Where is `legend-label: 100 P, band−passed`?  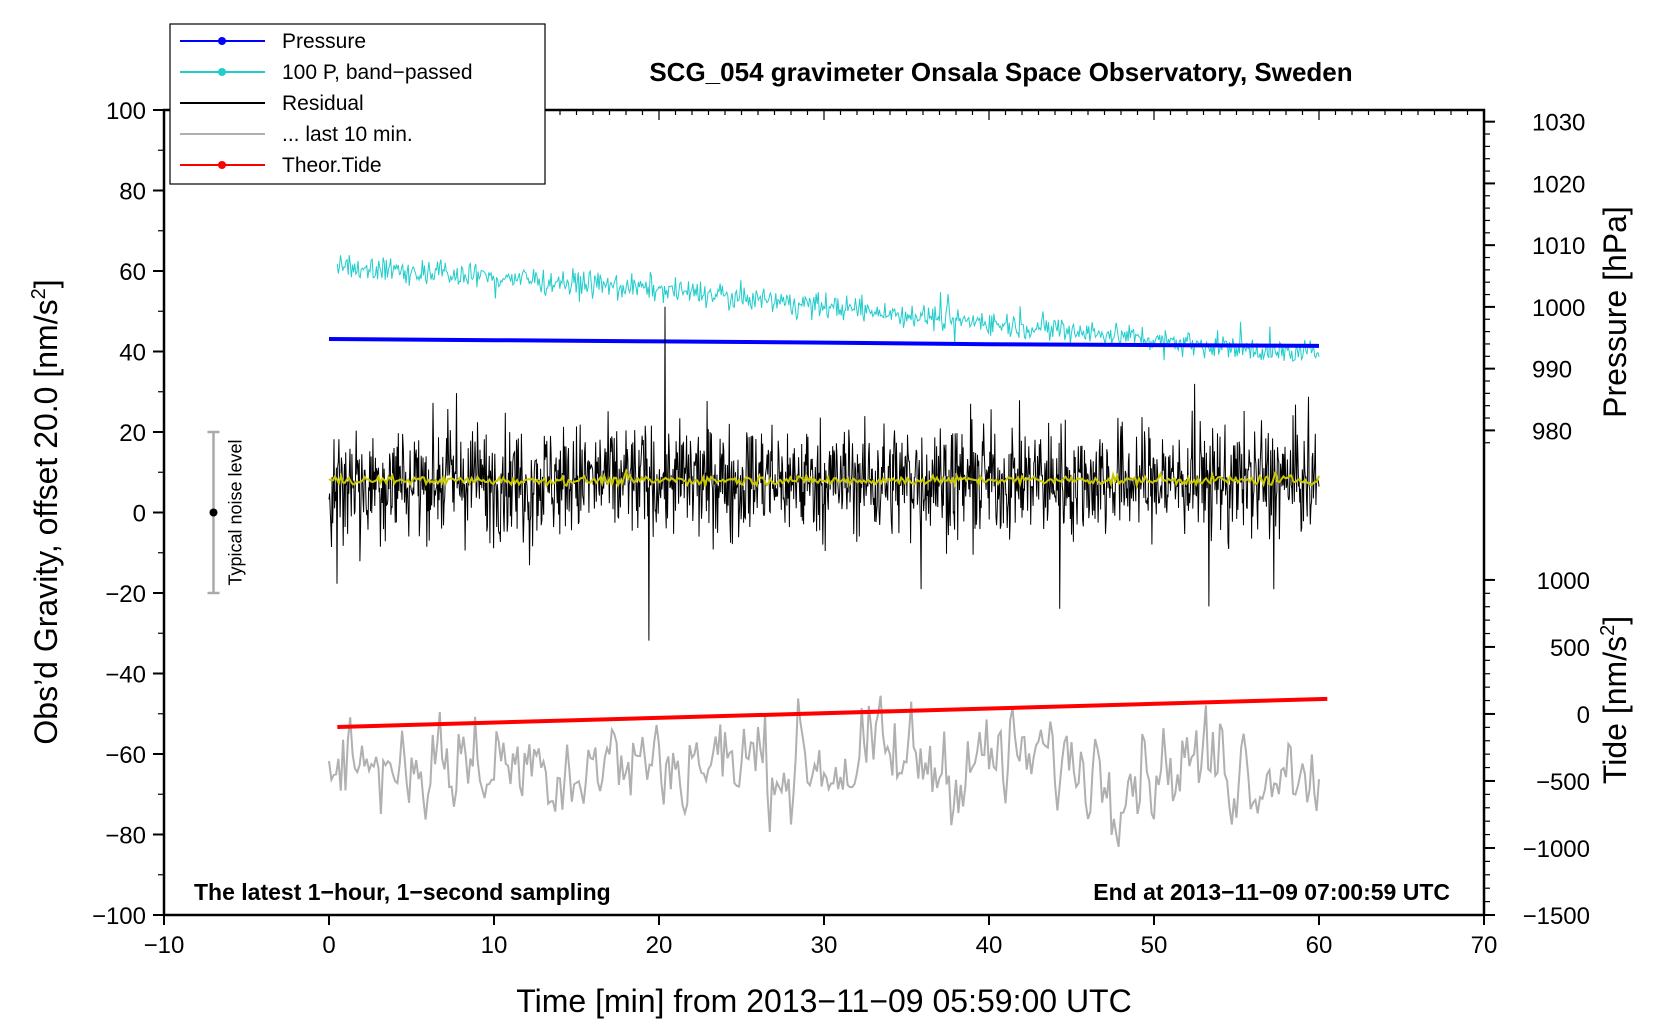
legend-label: 100 P, band−passed is located at coordinates (377, 72).